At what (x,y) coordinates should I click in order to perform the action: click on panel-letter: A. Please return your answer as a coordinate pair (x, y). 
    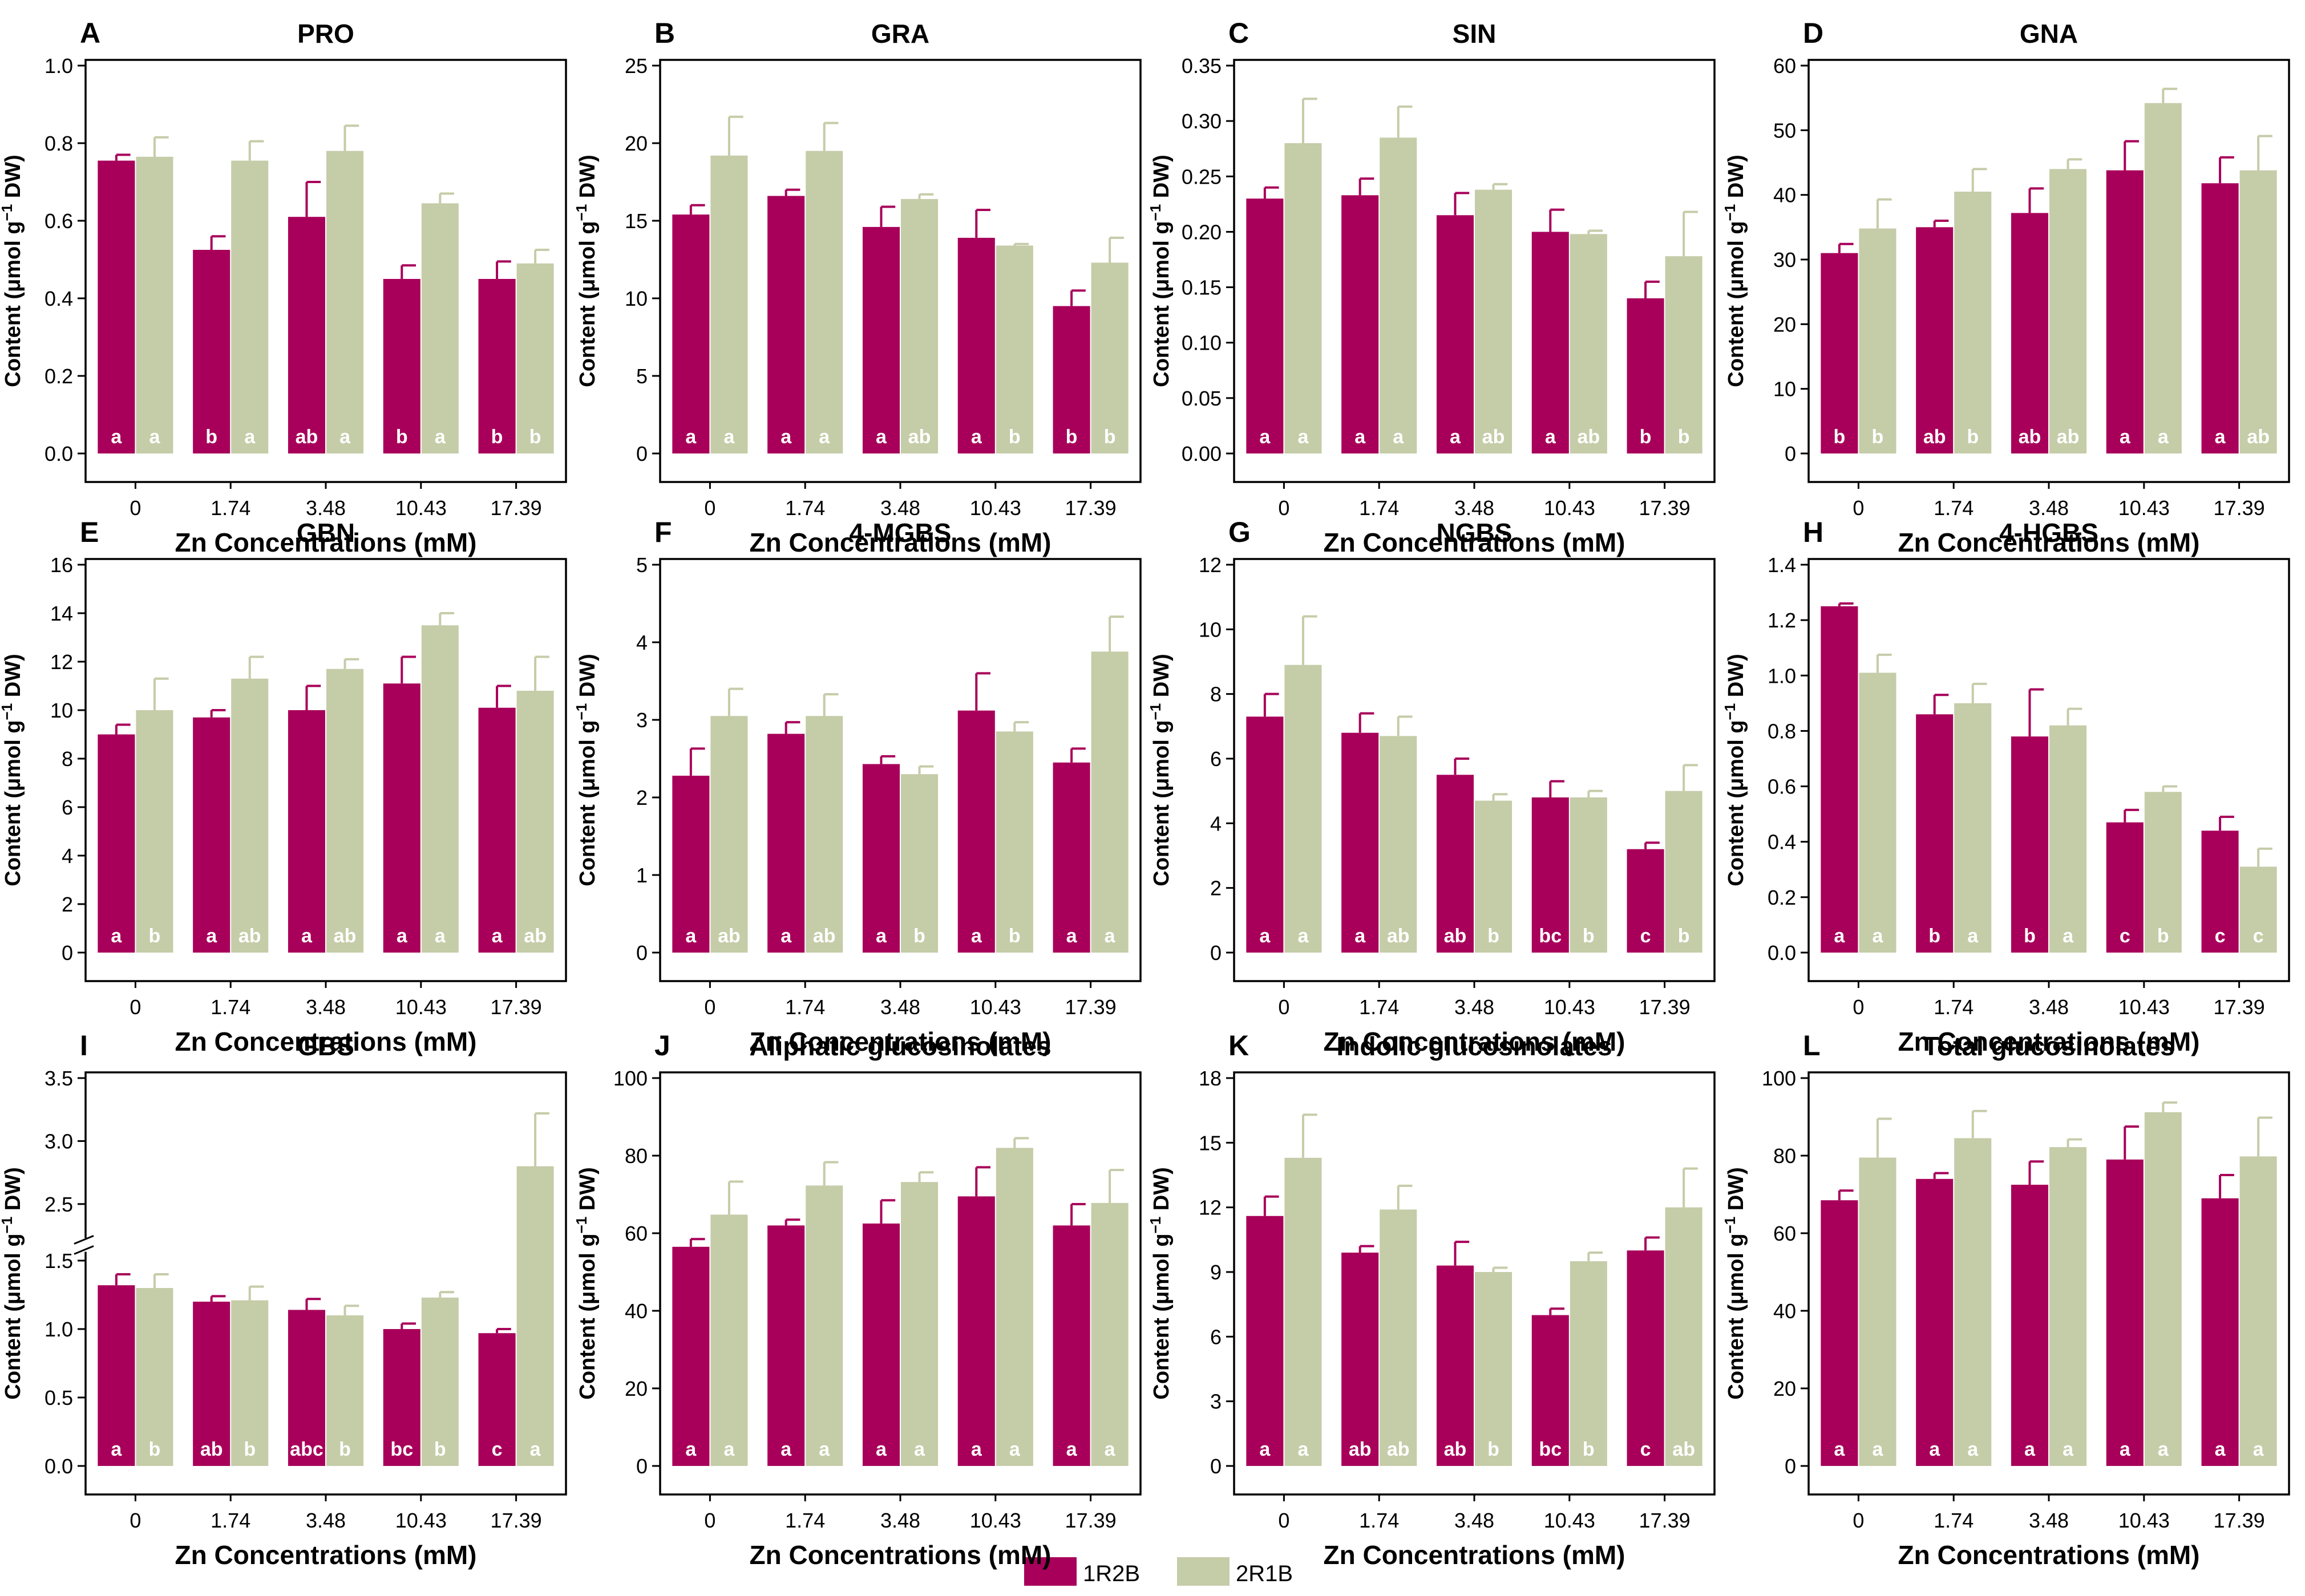
    Looking at the image, I should click on (90, 33).